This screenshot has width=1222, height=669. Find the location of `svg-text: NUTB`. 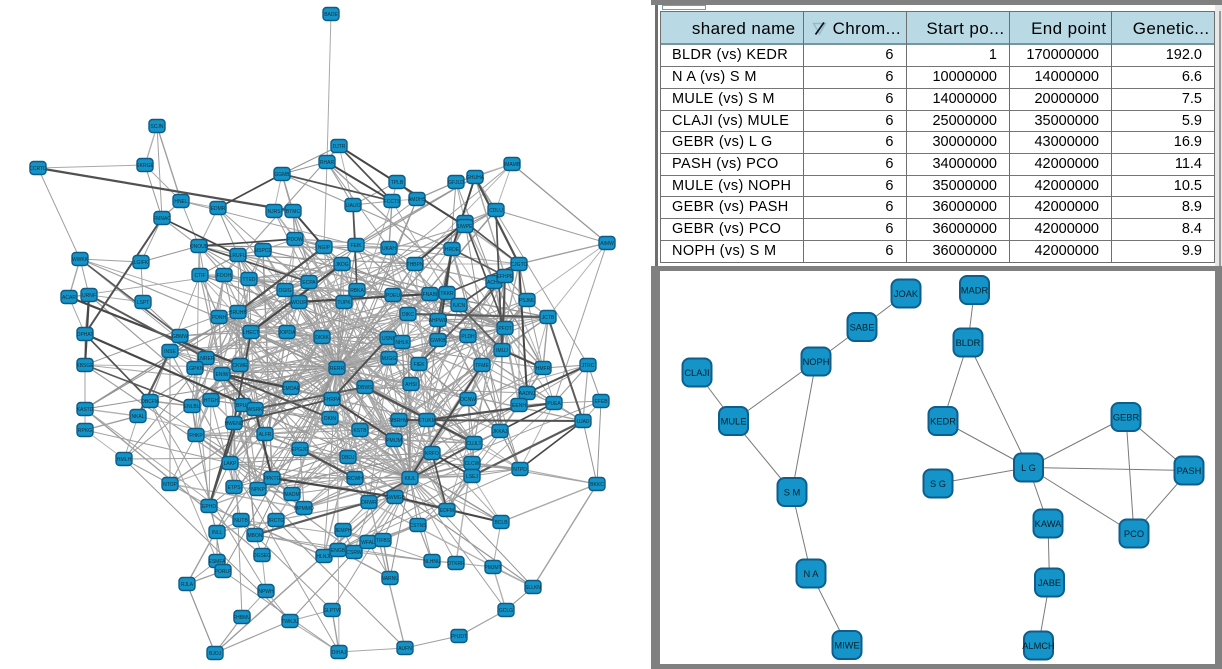

svg-text: NUTB is located at coordinates (241, 521).